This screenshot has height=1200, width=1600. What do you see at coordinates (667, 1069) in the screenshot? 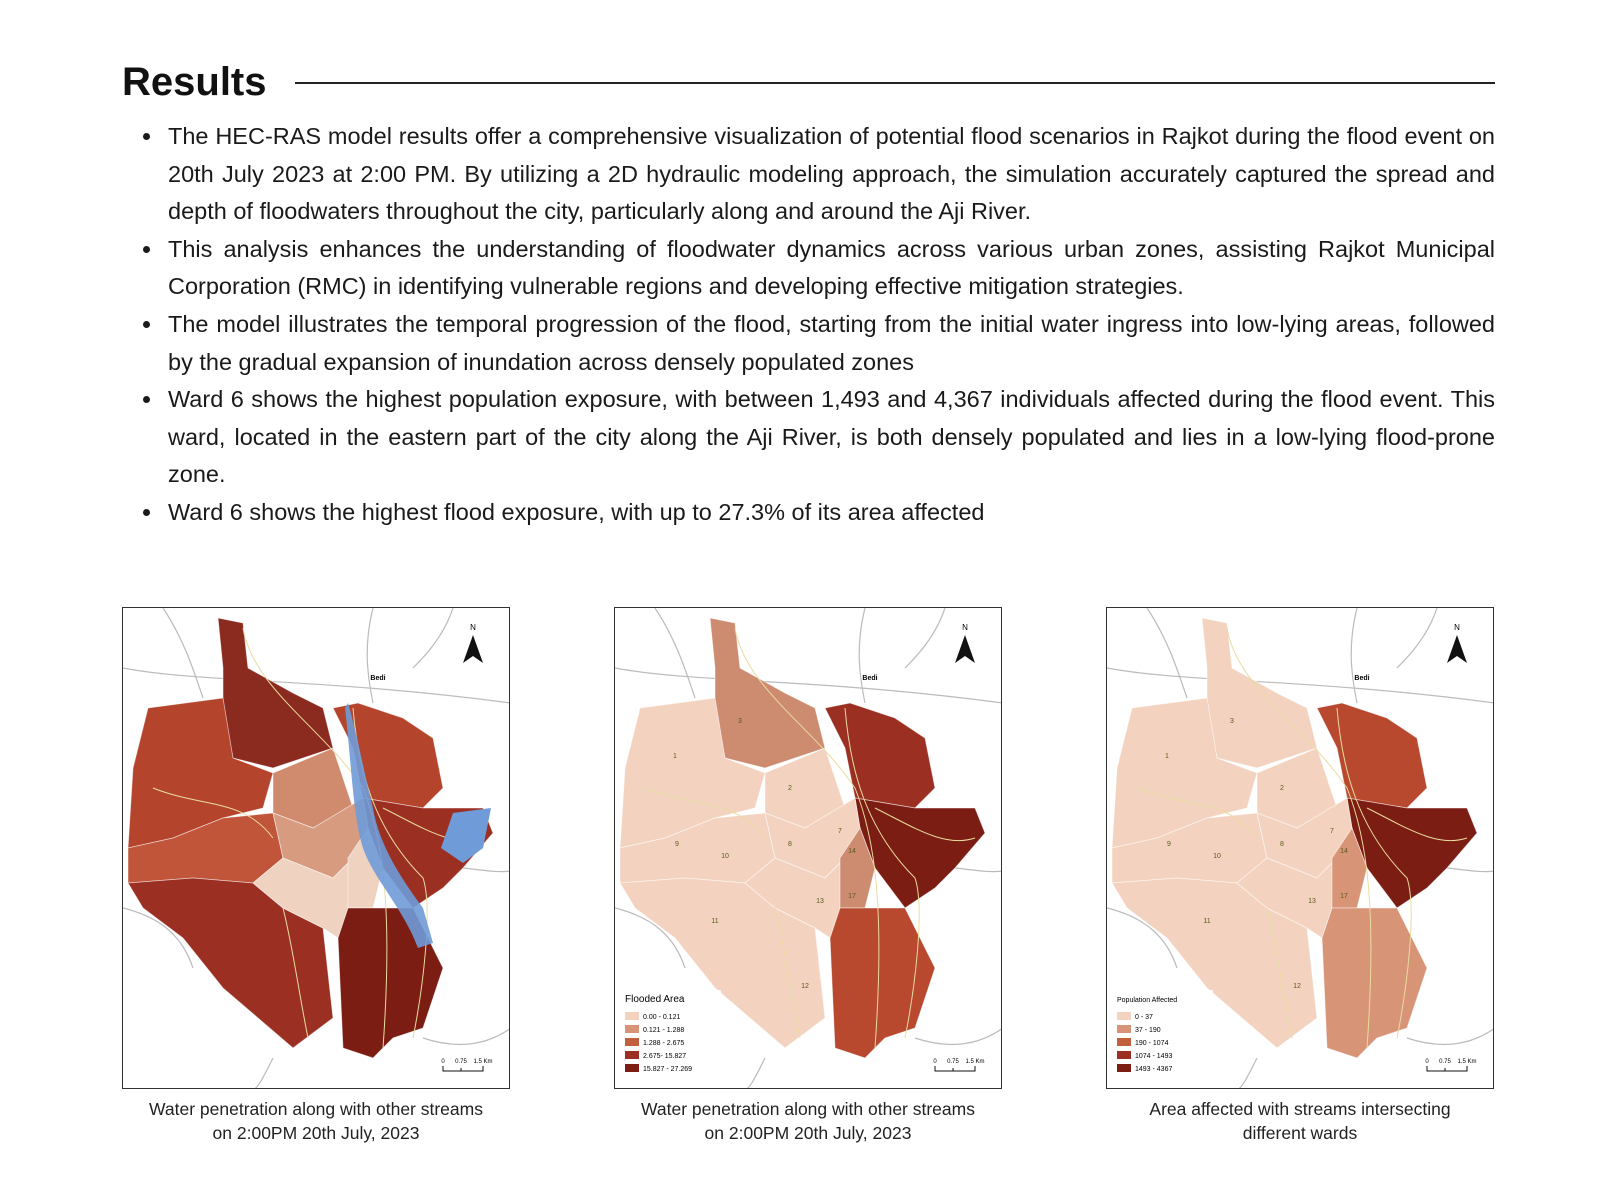
I see `legend-label: 15.827 - 27.269` at bounding box center [667, 1069].